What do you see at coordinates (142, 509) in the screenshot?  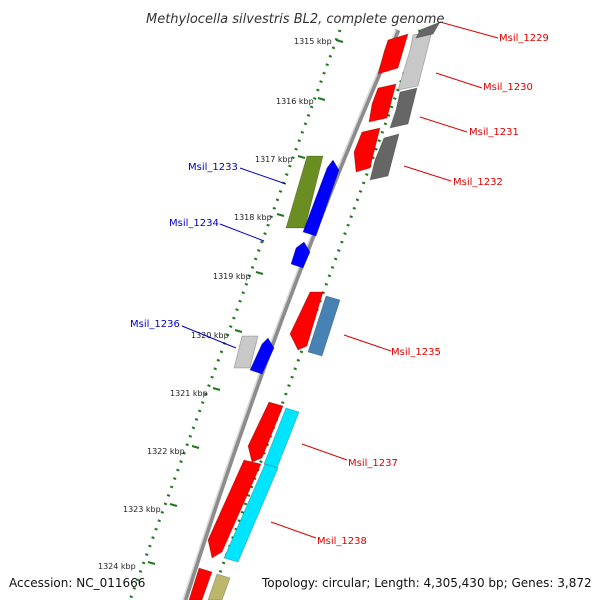 I see `kbp-tick-label: 1323 kbp` at bounding box center [142, 509].